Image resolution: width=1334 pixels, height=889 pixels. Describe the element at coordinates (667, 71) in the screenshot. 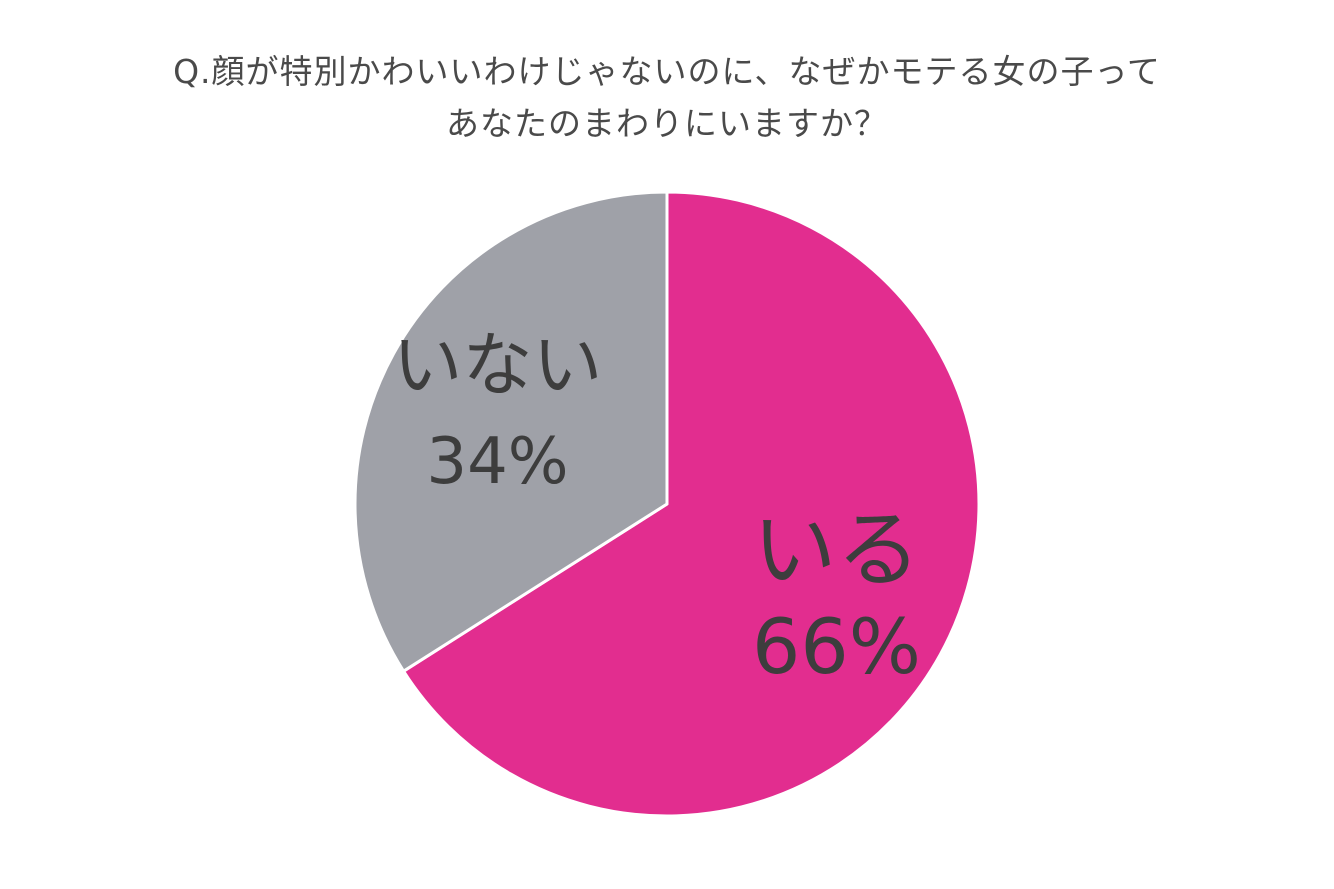

I see `chart-title-line-1: Q.顔が特別かわいいわけじゃないのに、なぜかモテる女の子って` at that location.